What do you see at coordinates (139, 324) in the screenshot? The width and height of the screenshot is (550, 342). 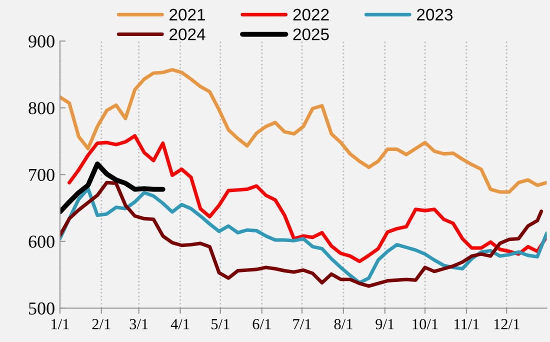 I see `x-tick-label: 3/1` at bounding box center [139, 324].